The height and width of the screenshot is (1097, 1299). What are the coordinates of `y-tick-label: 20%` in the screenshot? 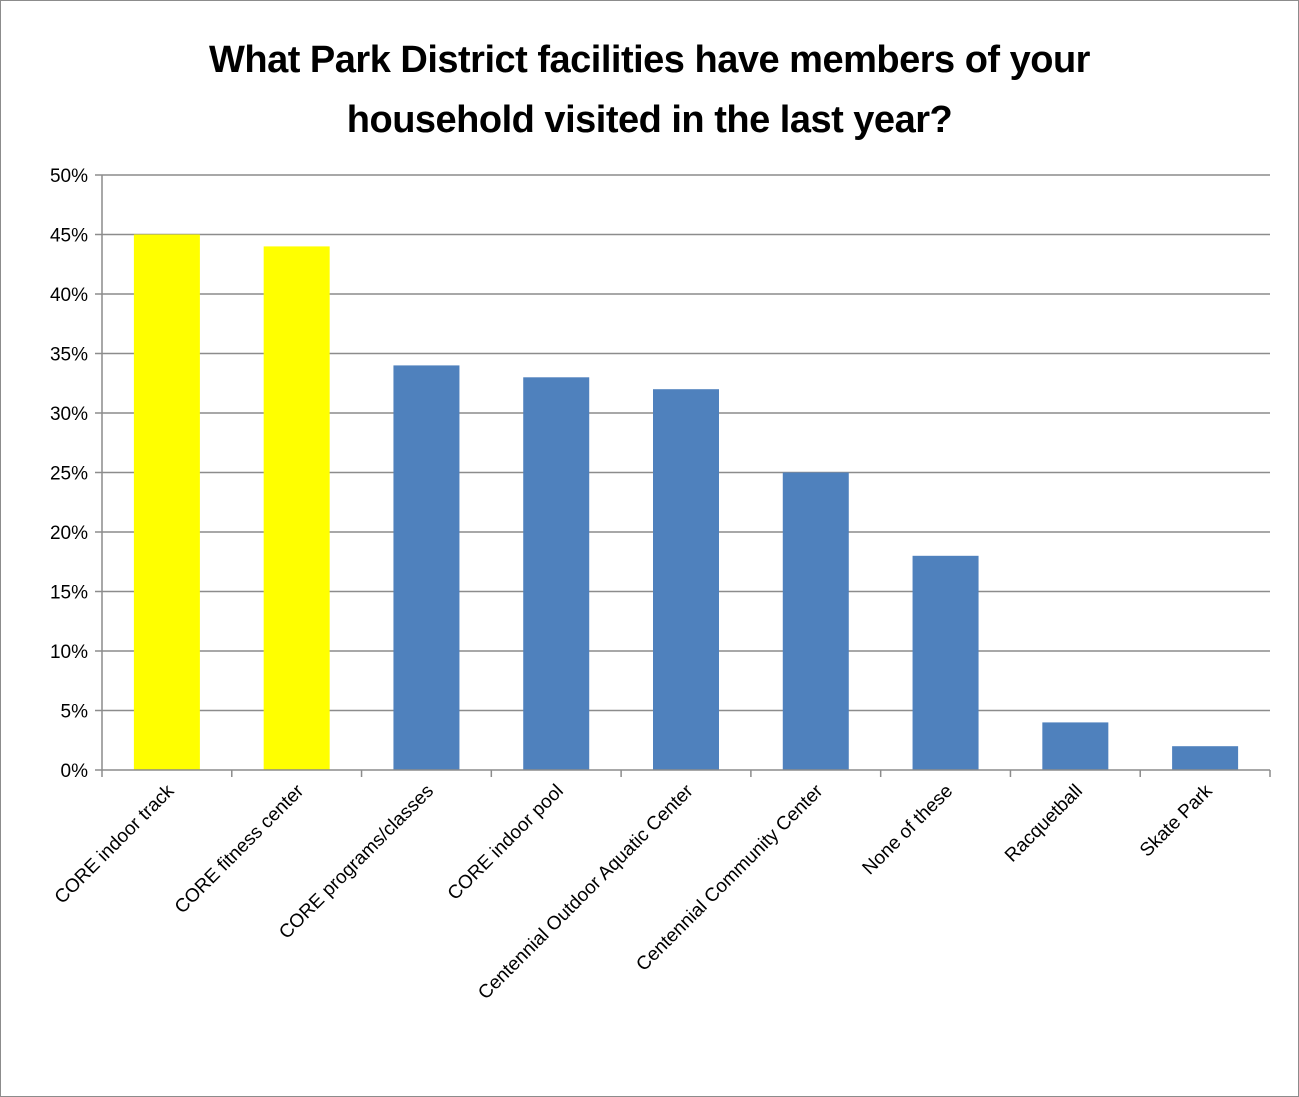 It's located at (69, 533).